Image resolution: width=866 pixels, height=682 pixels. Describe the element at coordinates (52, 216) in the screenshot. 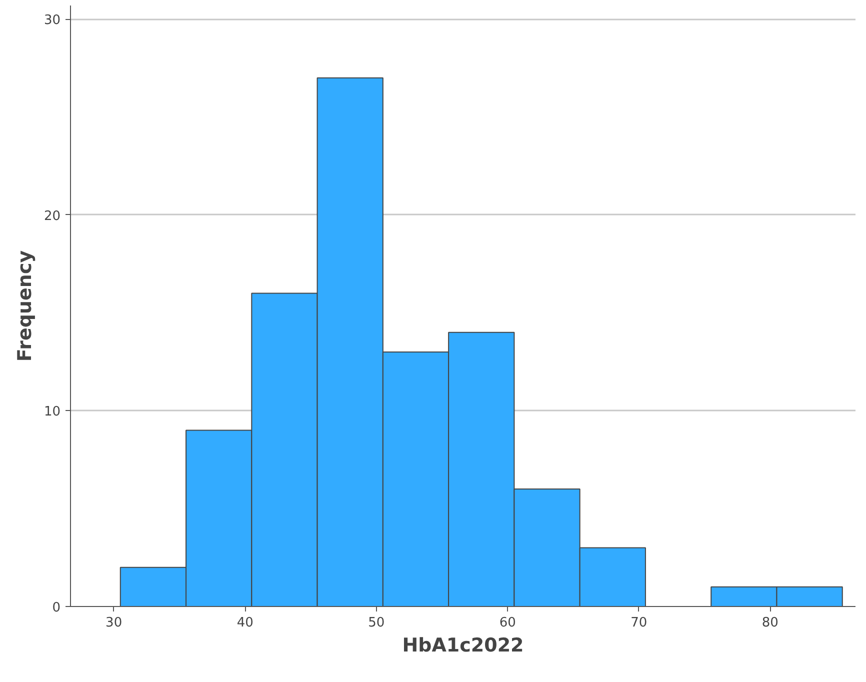

I see `y-tick-label: 20` at that location.